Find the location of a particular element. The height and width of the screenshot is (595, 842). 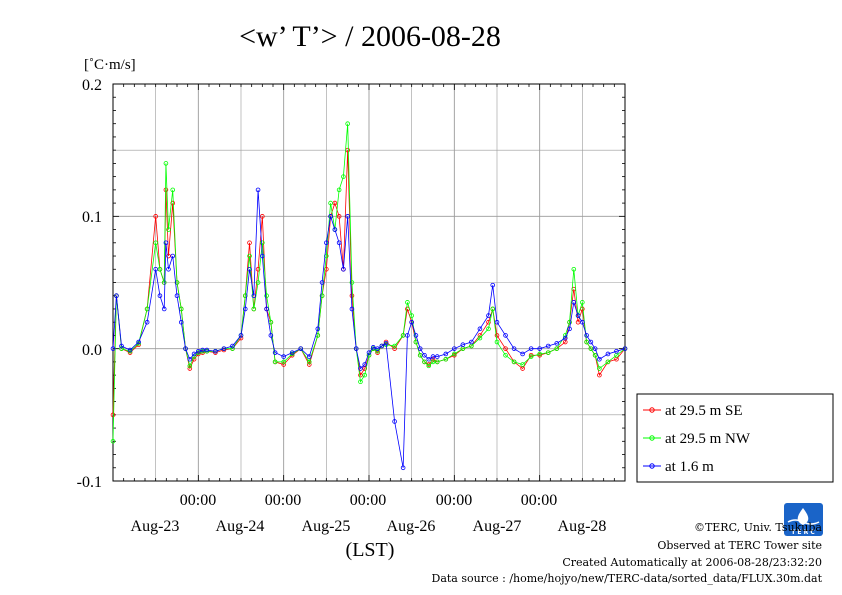

x-date-label: Aug-24 is located at coordinates (240, 526).